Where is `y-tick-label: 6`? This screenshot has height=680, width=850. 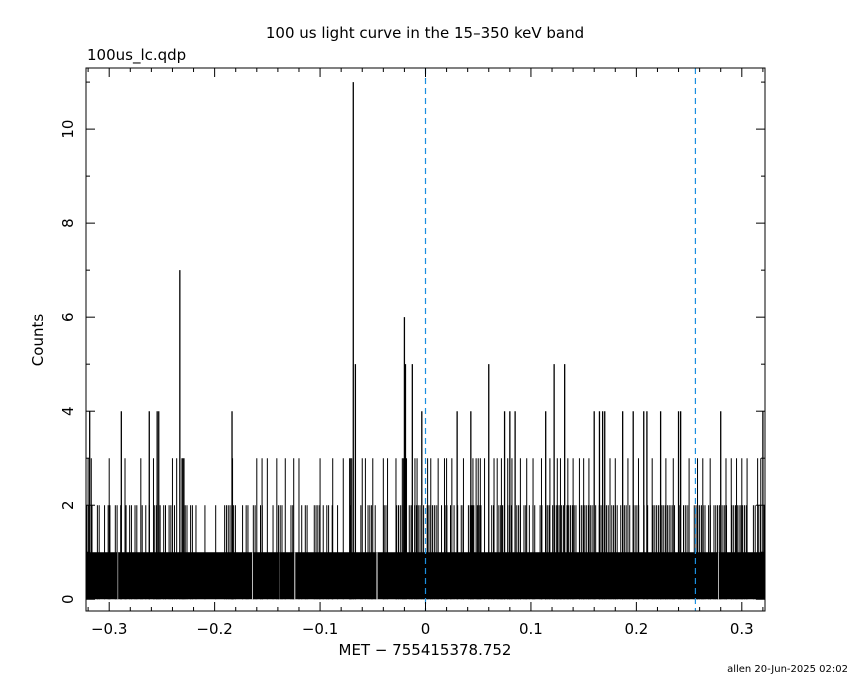 y-tick-label: 6 is located at coordinates (68, 317).